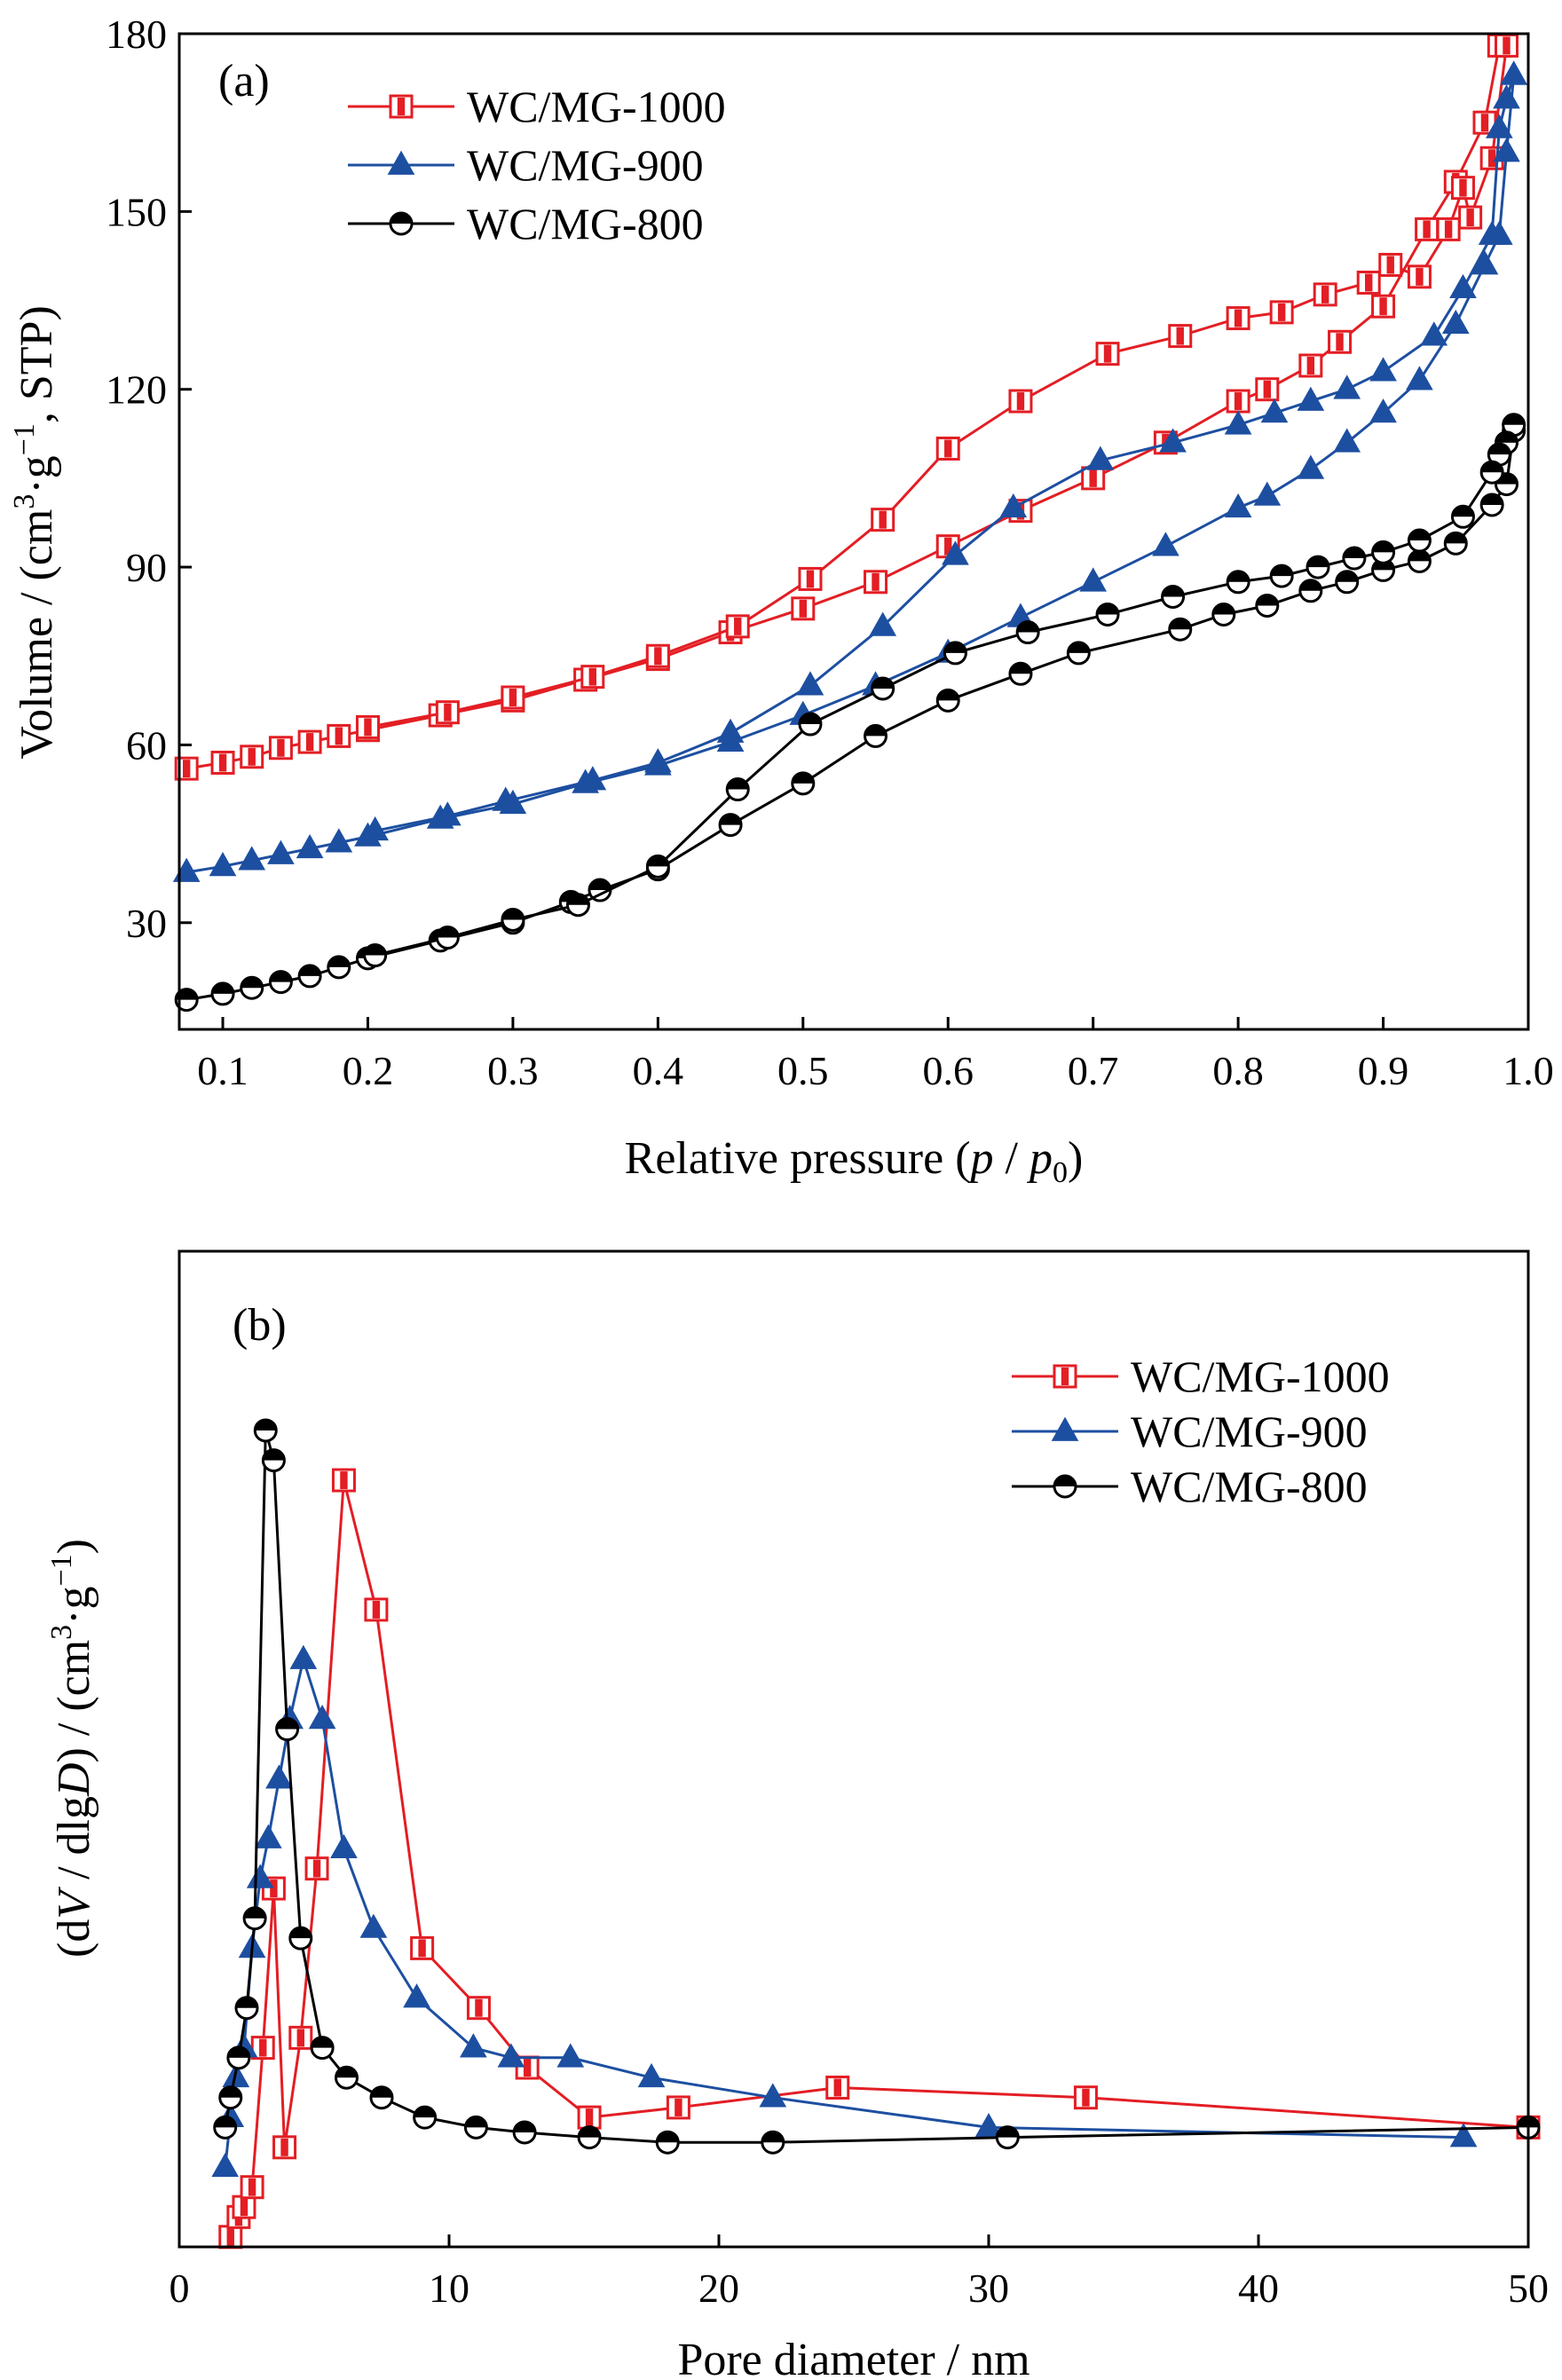  Describe the element at coordinates (837, 2087) in the screenshot. I see `panel-b-series-0-point-16-fill` at that location.